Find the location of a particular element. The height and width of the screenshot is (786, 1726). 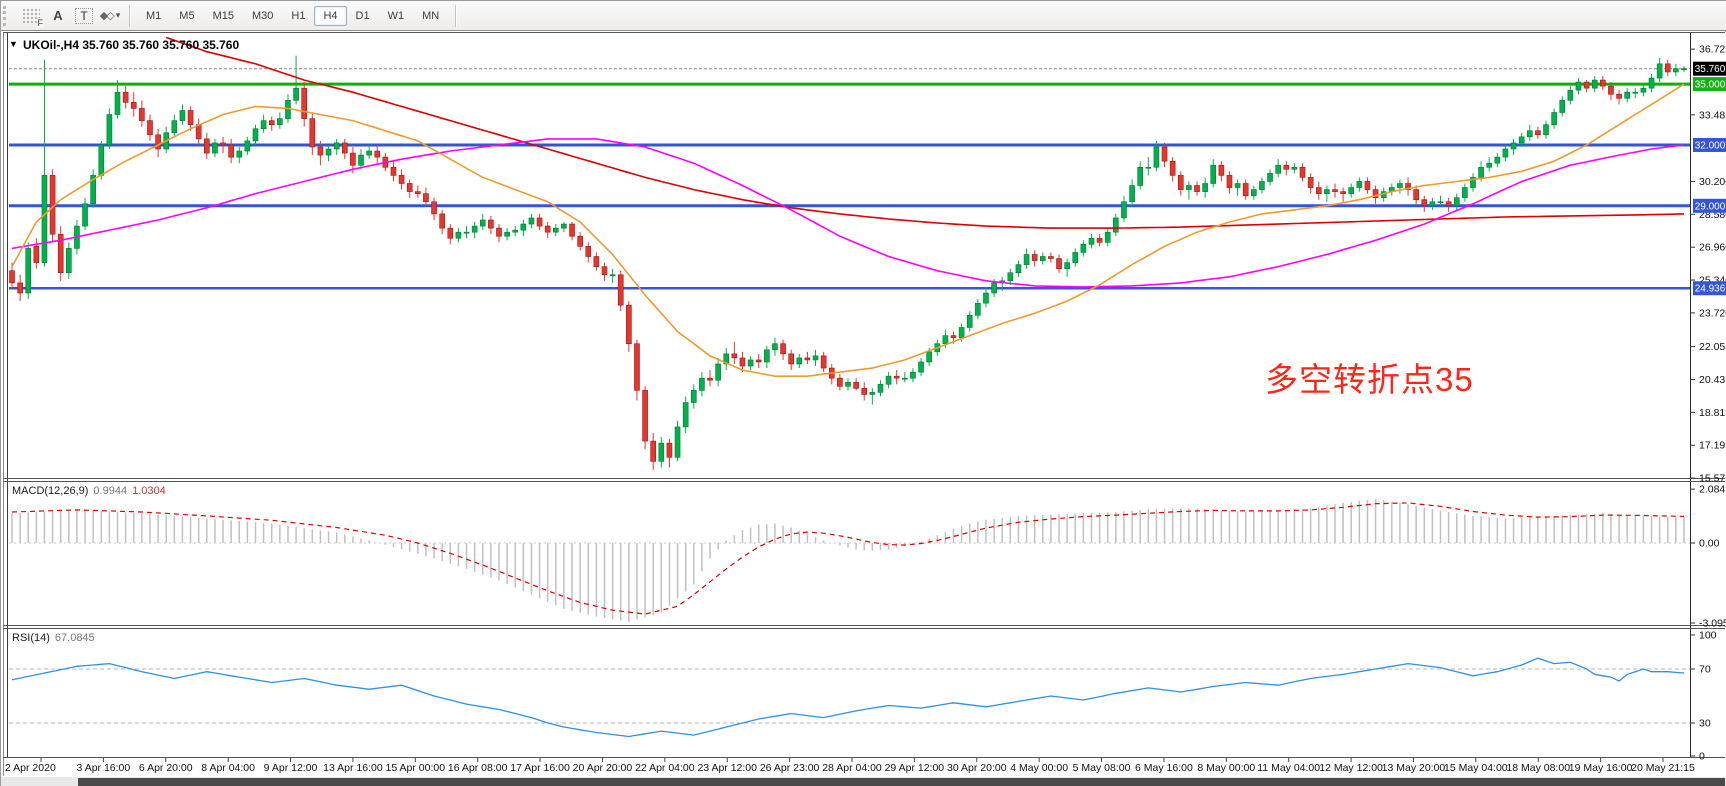

timeframe-m5-button: M5 is located at coordinates (187, 15).